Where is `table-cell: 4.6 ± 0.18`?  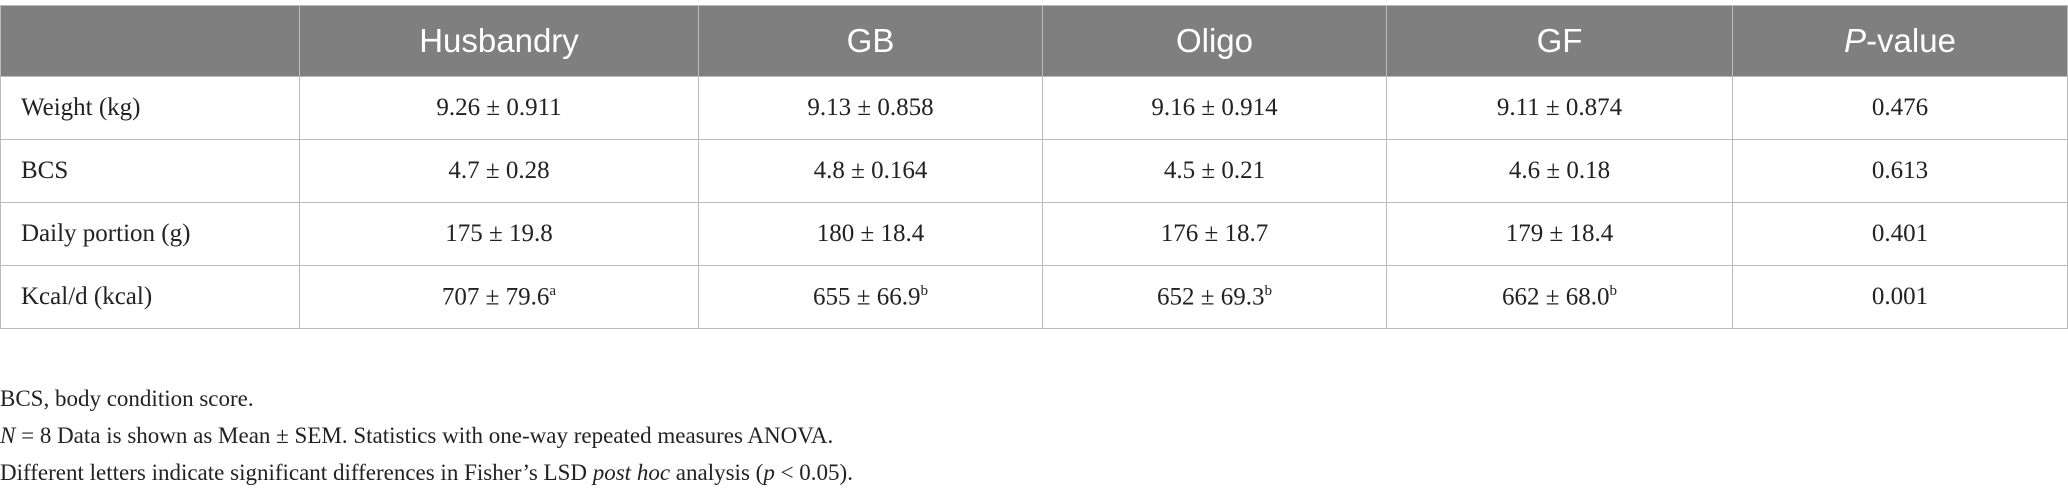
table-cell: 4.6 ± 0.18 is located at coordinates (1559, 171).